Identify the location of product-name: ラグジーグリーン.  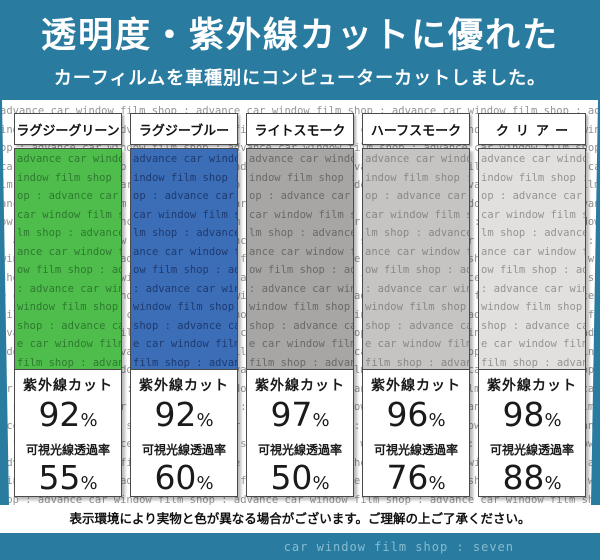
(68, 131).